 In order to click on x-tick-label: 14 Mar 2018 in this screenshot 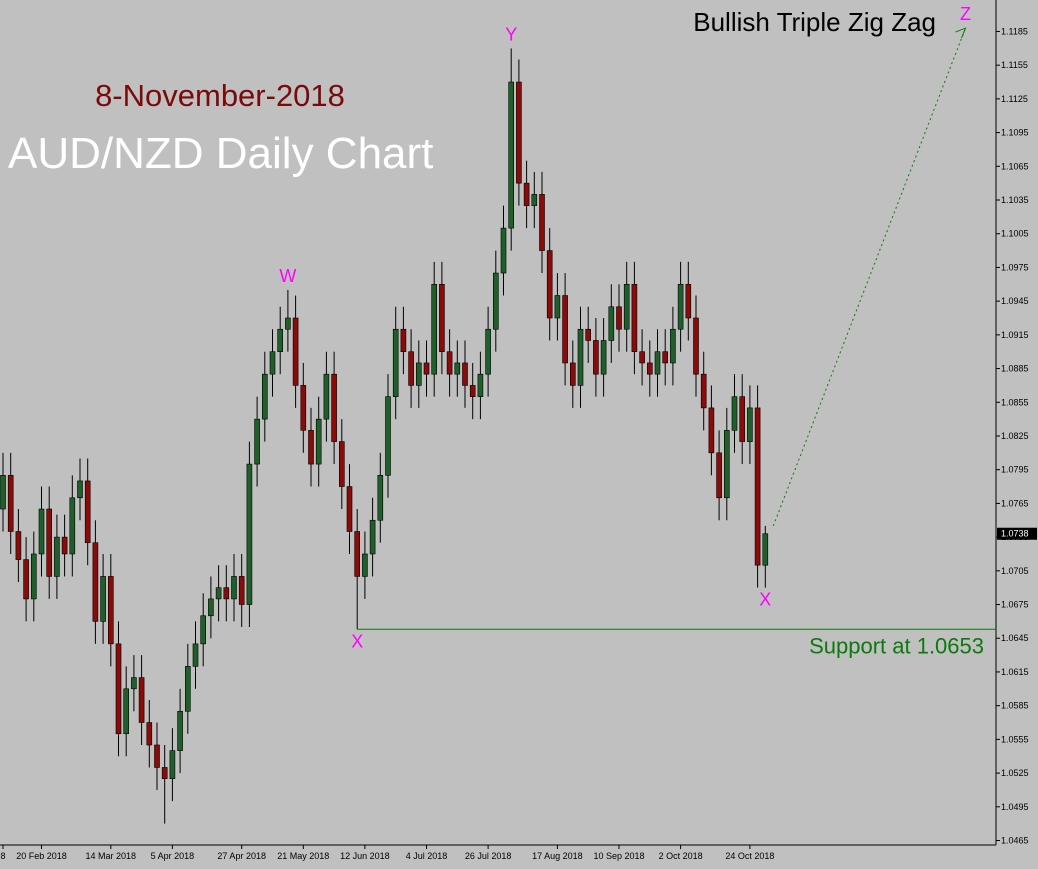, I will do `click(111, 856)`.